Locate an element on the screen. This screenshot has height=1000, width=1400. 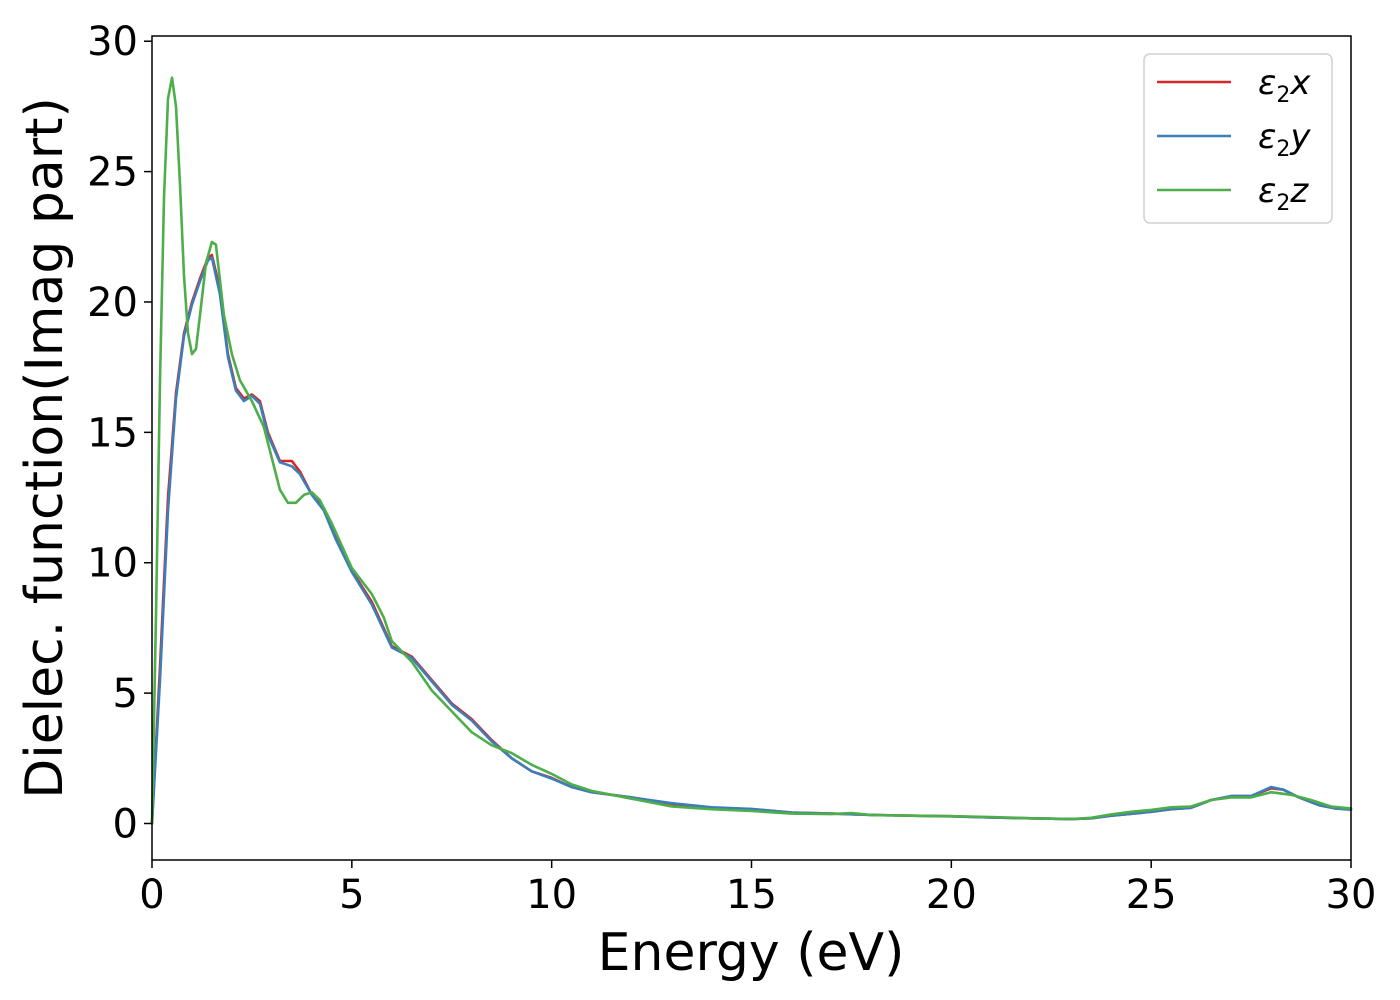
x-tick-label: 0 is located at coordinates (151, 895).